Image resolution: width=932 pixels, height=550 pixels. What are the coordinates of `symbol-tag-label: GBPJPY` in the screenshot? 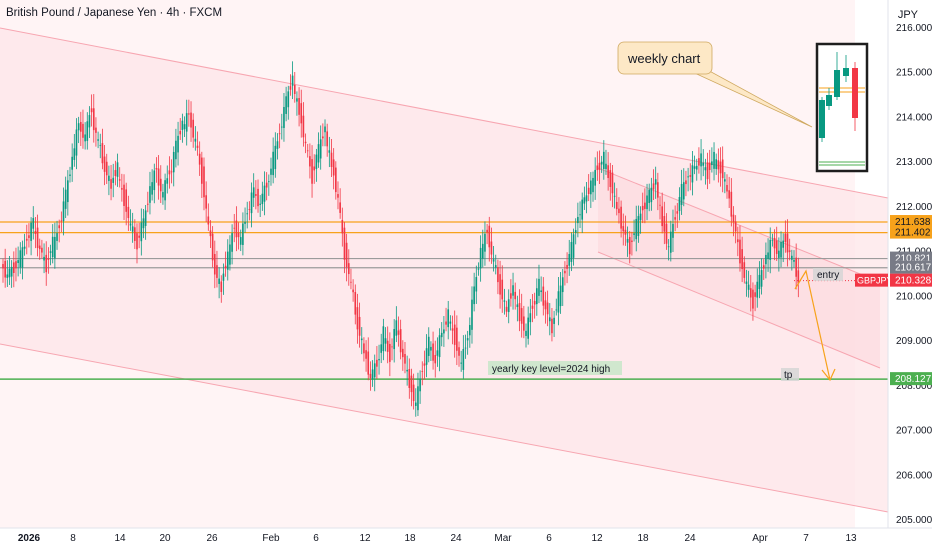 It's located at (875, 281).